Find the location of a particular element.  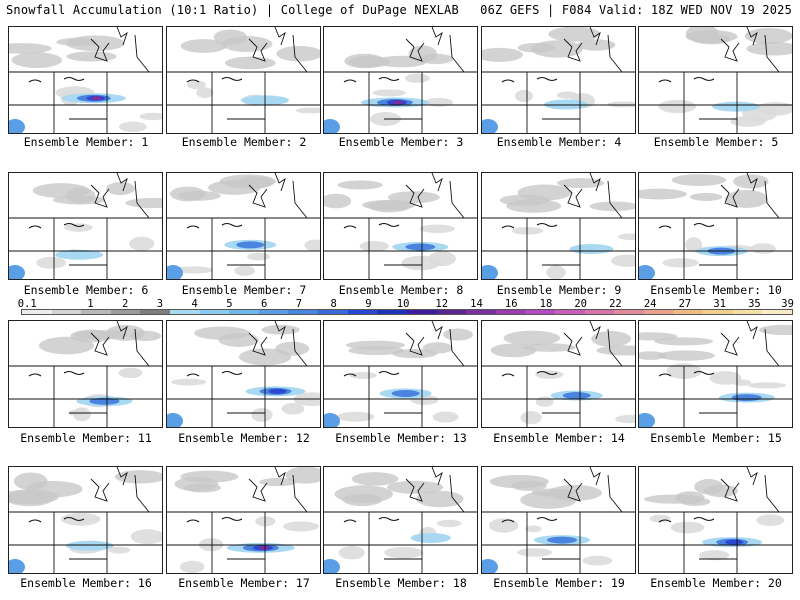

ensemble-member-label: Ensemble Member: 5 is located at coordinates (716, 142).